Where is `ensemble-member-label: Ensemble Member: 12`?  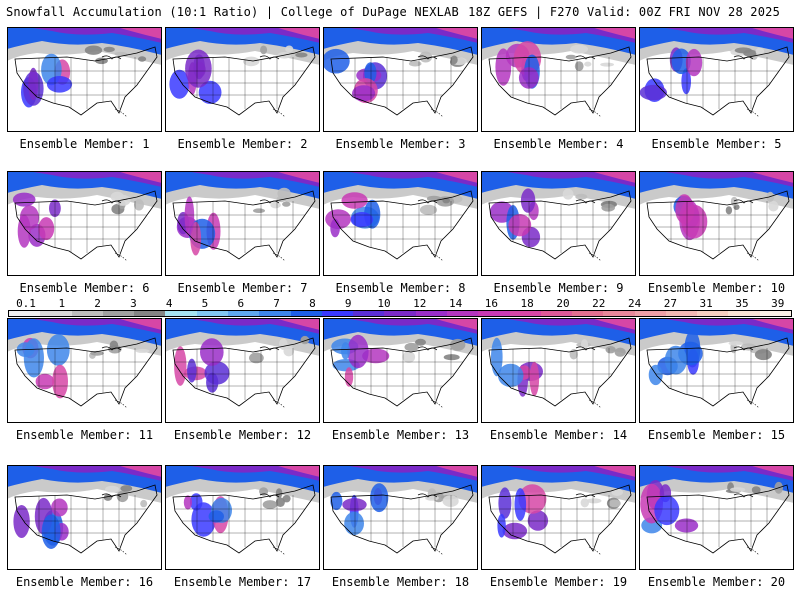
ensemble-member-label: Ensemble Member: 12 is located at coordinates (242, 435).